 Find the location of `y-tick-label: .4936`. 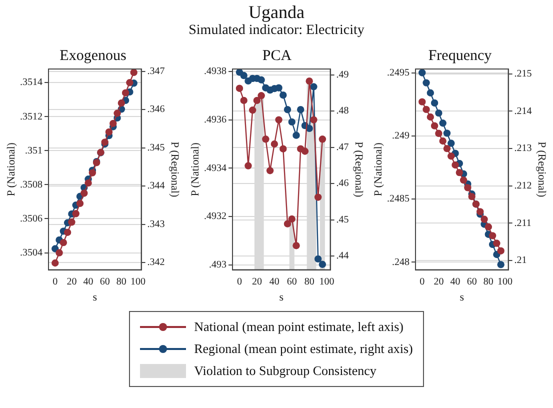

y-tick-label: .4936 is located at coordinates (215, 120).